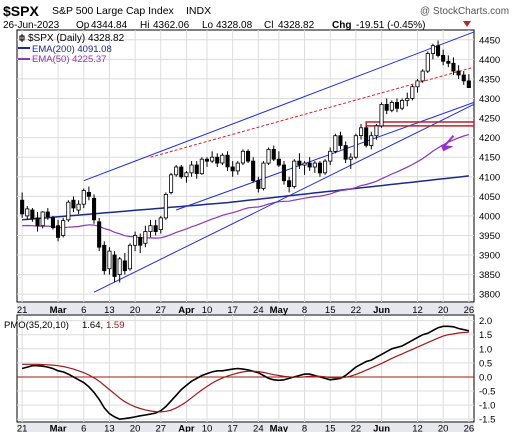 The image size is (526, 432). I want to click on date-axis-bottom-bg, so click(245, 427).